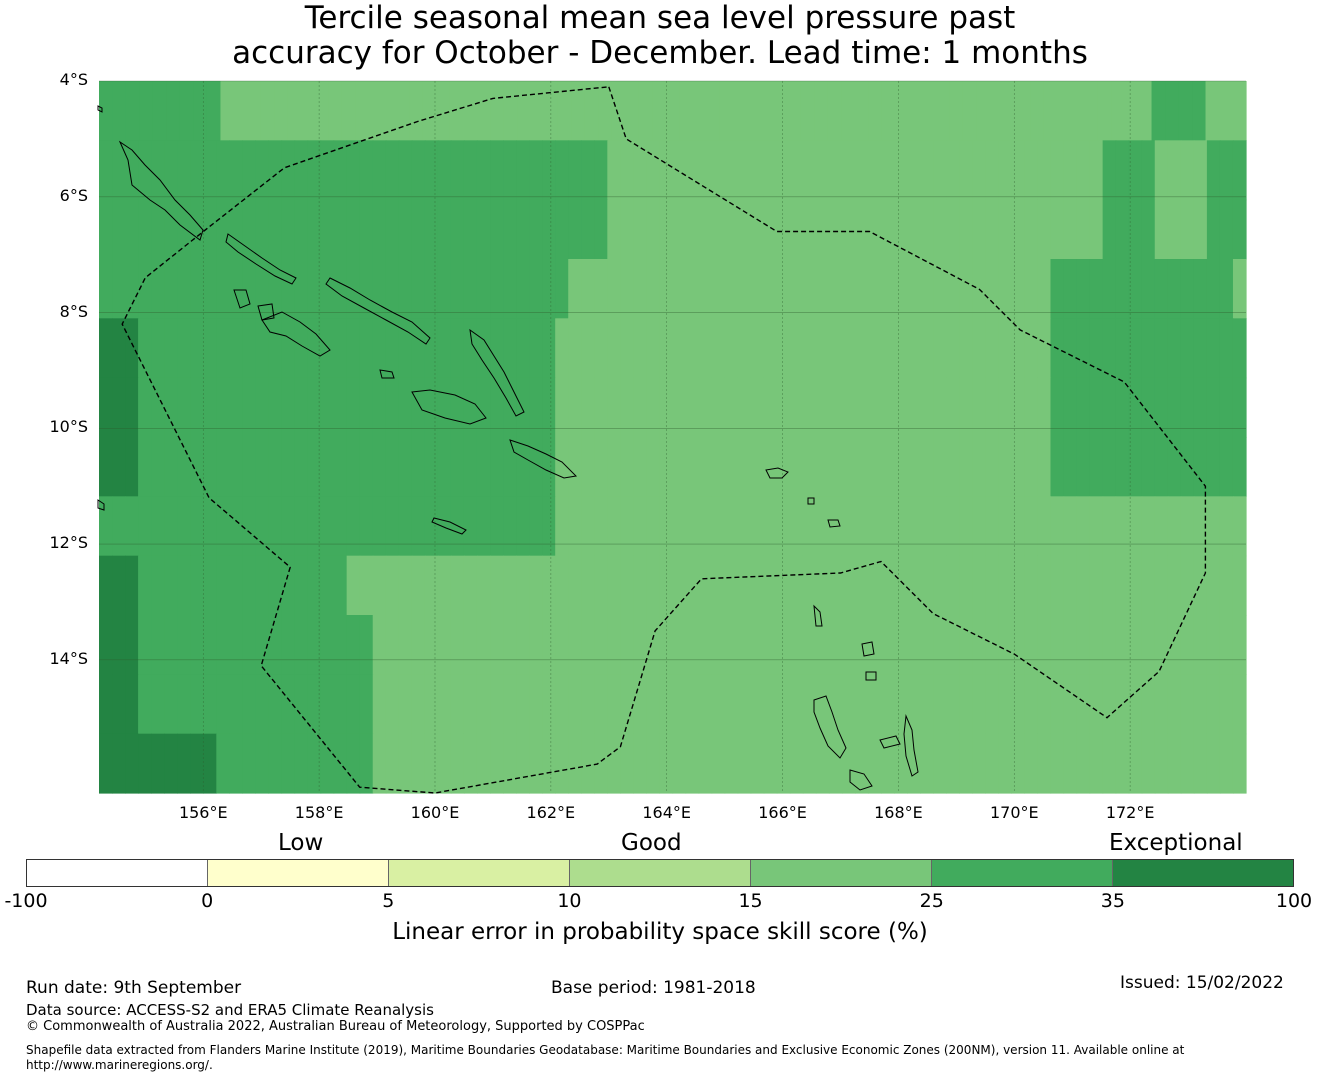 The image size is (1320, 1080). What do you see at coordinates (296, 334) in the screenshot?
I see `island-new-georgia` at bounding box center [296, 334].